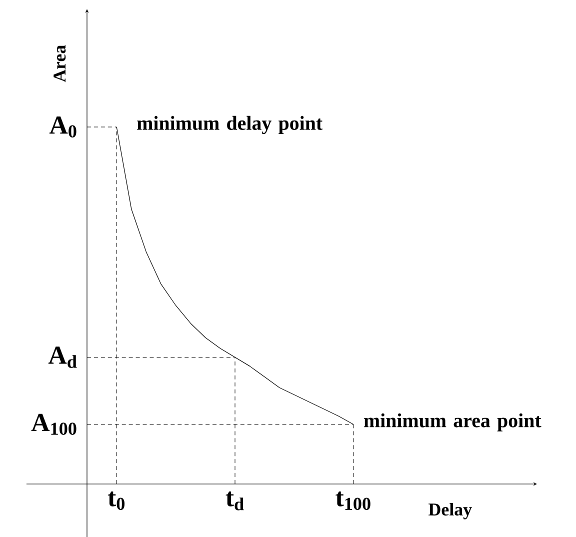 The image size is (576, 537). Describe the element at coordinates (62, 127) in the screenshot. I see `ref-line-label: A$_{0}$` at that location.